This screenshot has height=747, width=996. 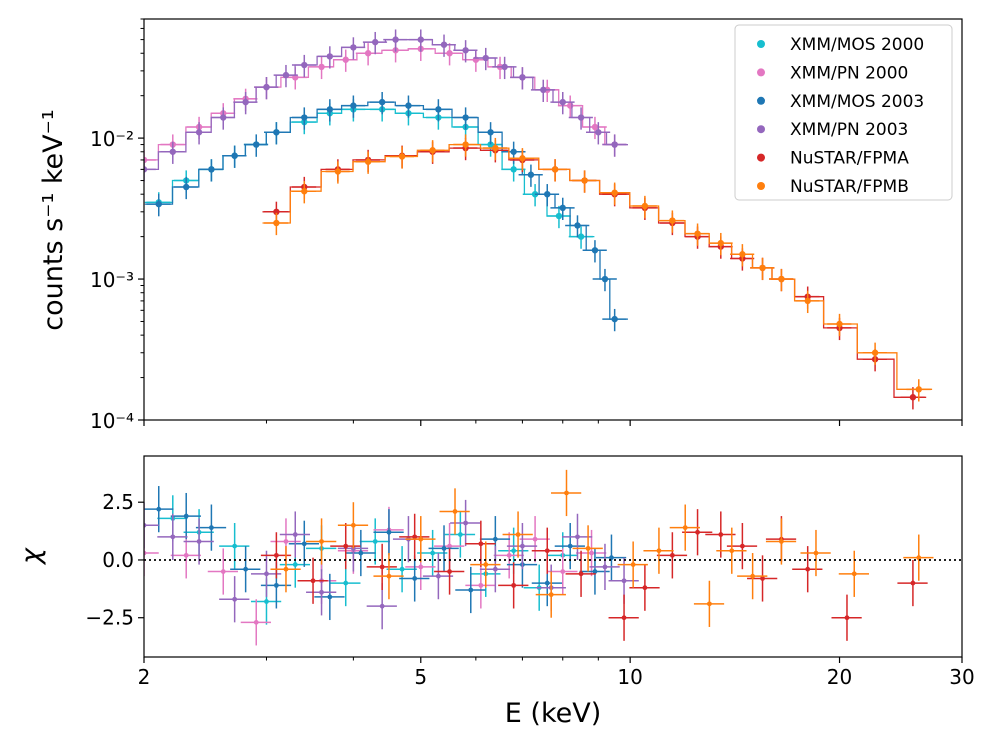 I want to click on residuals-y-axis-label: χ, so click(x=31, y=556).